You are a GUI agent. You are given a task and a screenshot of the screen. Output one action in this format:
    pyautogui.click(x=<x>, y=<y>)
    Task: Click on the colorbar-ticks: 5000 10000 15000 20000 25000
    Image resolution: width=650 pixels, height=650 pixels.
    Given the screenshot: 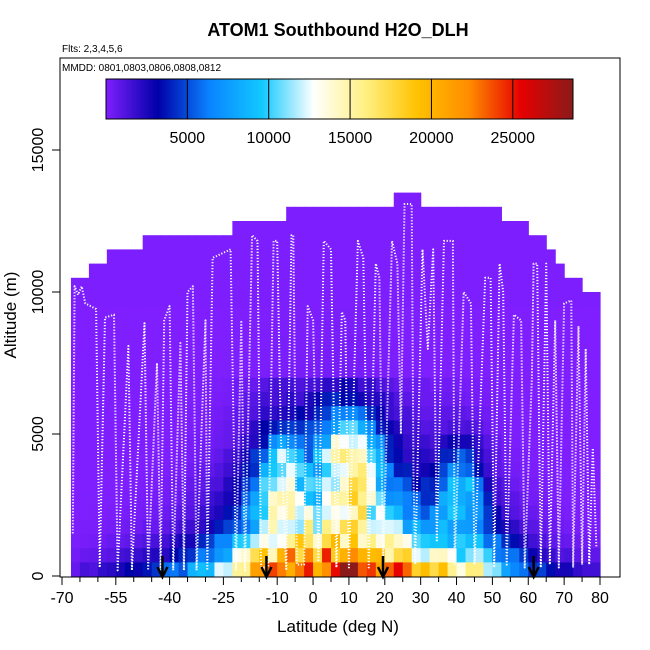 What is the action you would take?
    pyautogui.click(x=352, y=113)
    